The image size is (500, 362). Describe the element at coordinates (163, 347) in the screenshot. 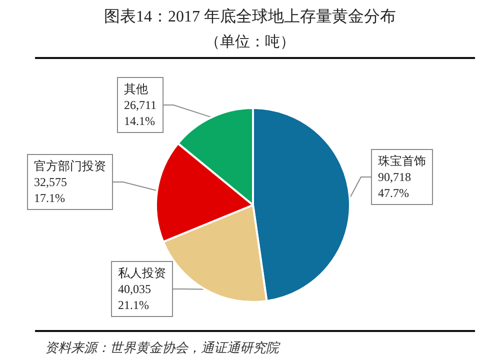

I see `text: 资料来源：世界黄金协会，通证通研究院` at that location.